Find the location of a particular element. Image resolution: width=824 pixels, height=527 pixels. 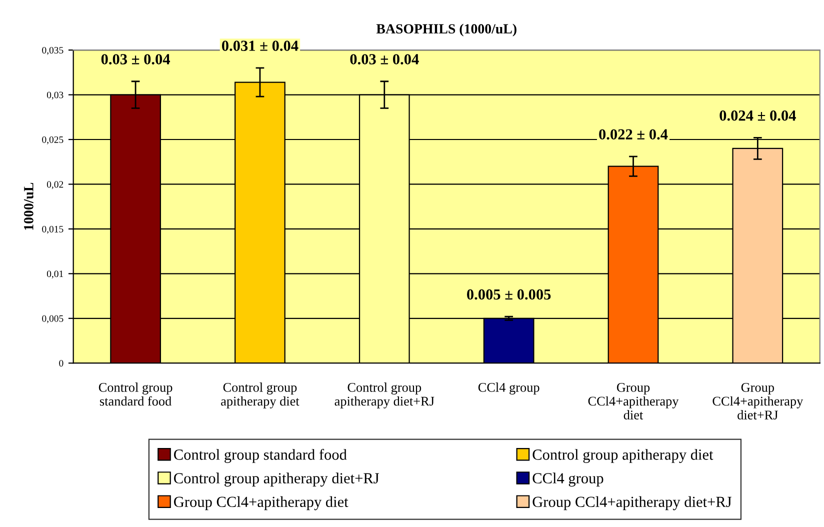

y-tick-label: 0,035 is located at coordinates (53, 50).